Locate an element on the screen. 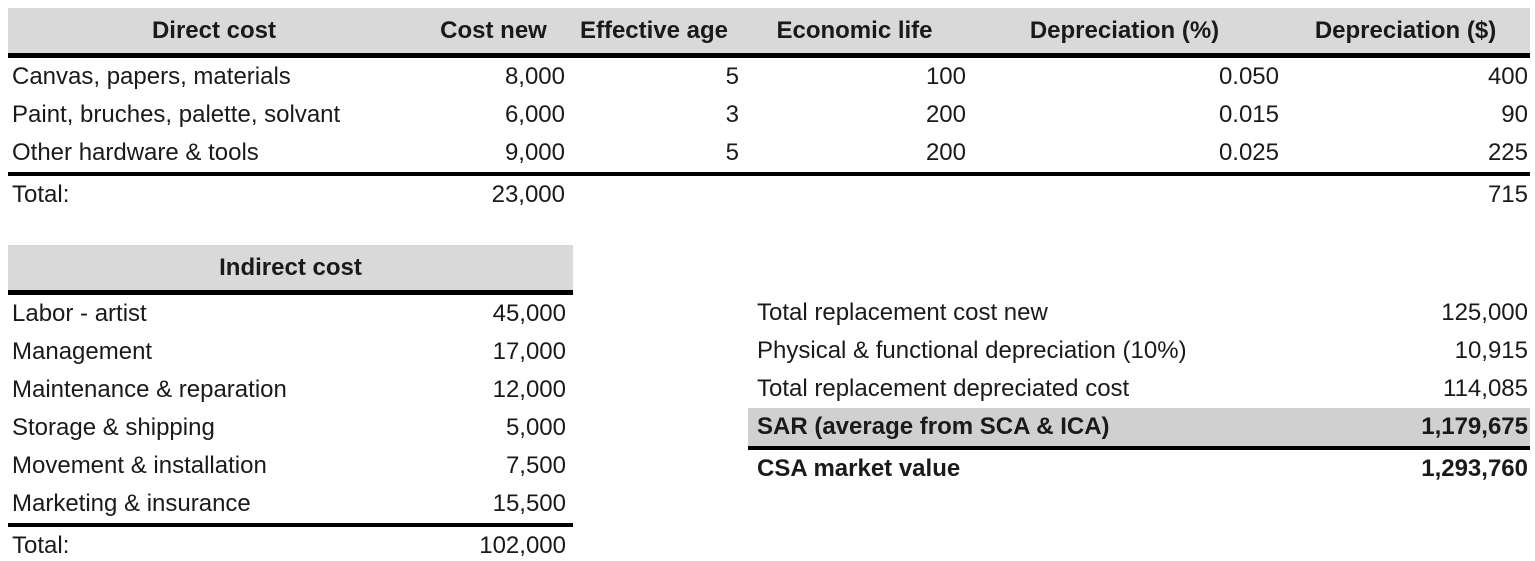 The height and width of the screenshot is (561, 1535). cell-value: 17,000 is located at coordinates (529, 351).